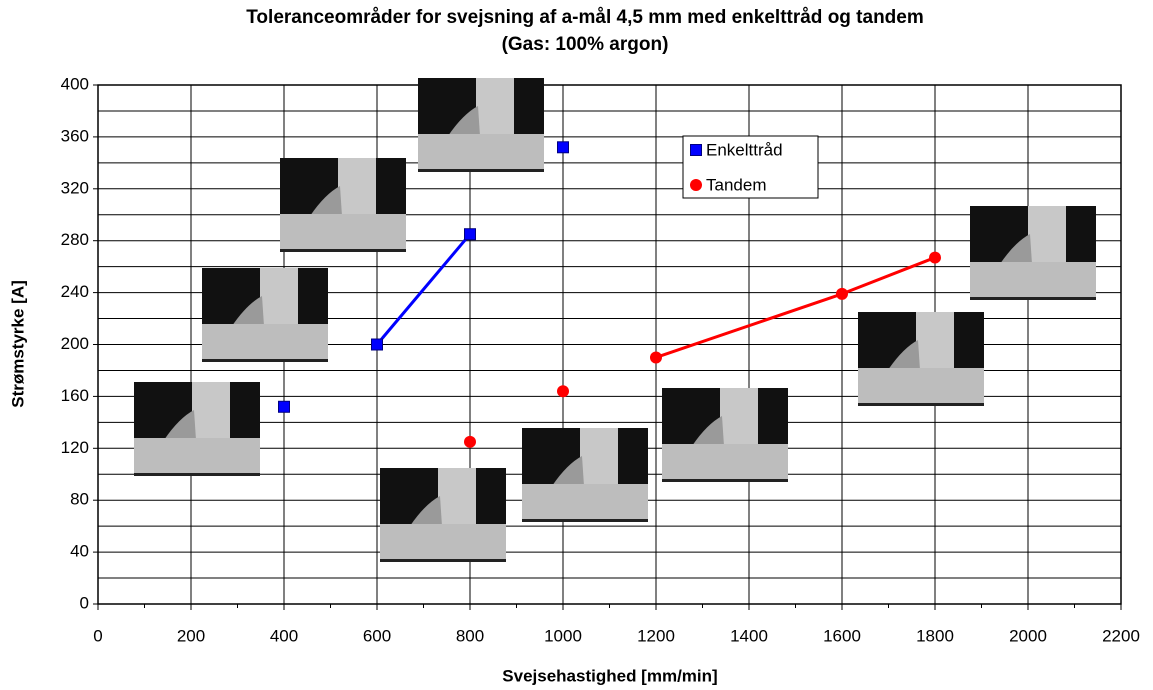  I want to click on legend-label: Enkelttråd, so click(744, 149).